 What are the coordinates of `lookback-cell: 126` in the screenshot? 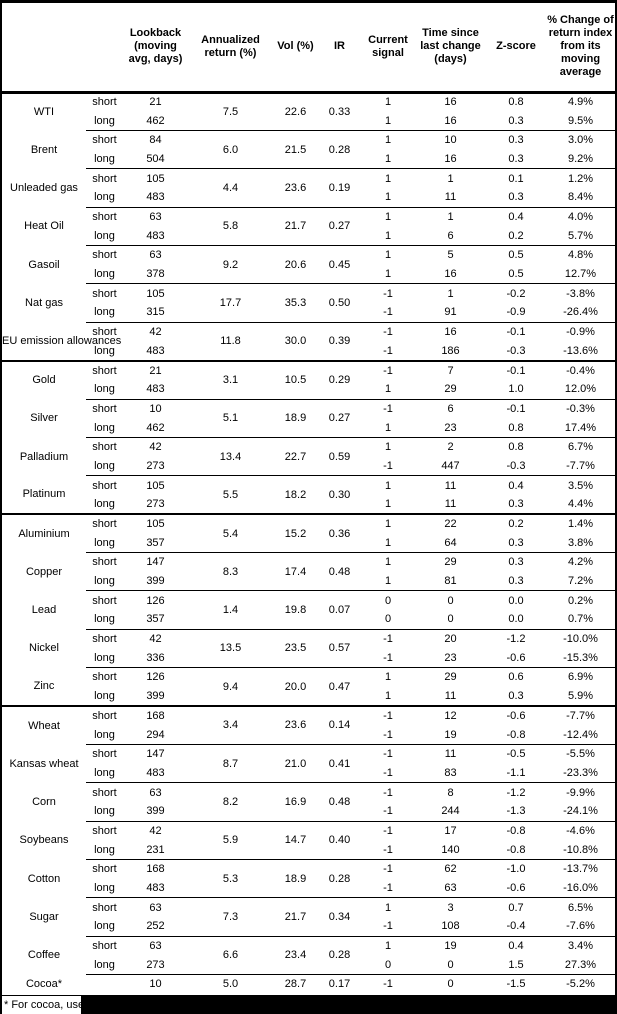 It's located at (155, 677).